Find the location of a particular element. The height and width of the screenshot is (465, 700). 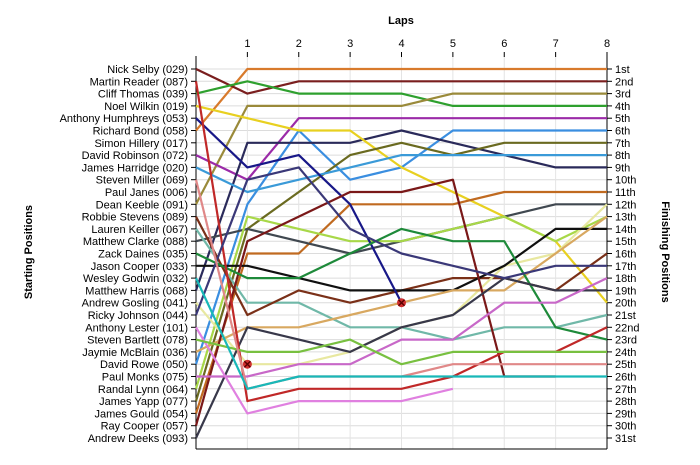

starting-position-label: Anthony Humphreys (053) is located at coordinates (124, 119).